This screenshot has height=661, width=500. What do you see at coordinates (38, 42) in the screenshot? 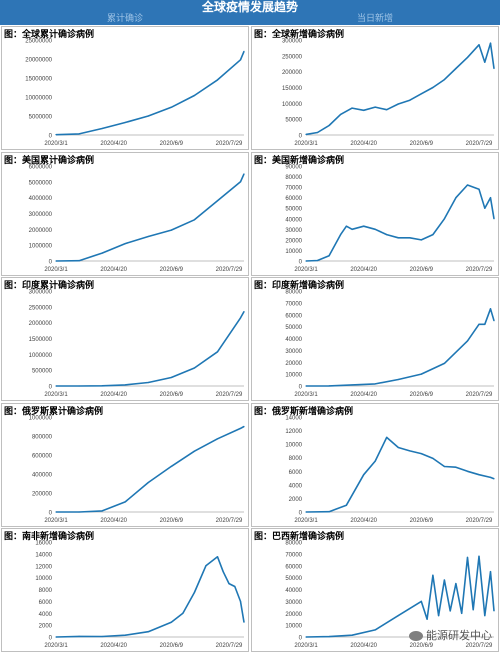
I see `y-tick-label: 25000000` at bounding box center [38, 42].